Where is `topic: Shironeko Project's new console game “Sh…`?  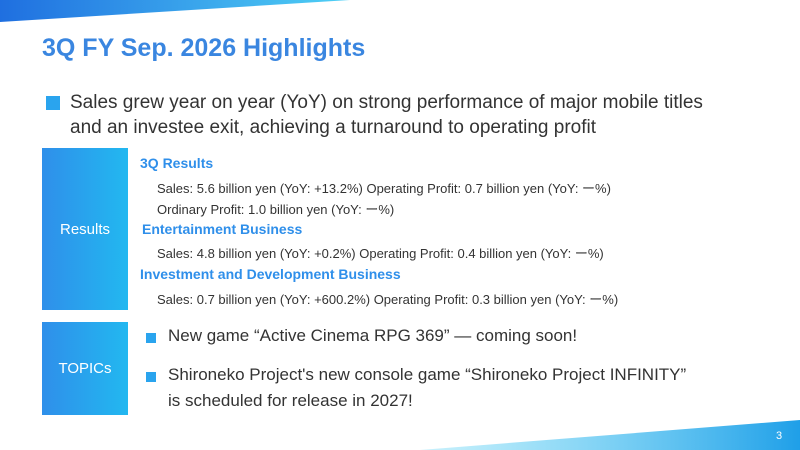
topic: Shironeko Project's new console game “Sh… is located at coordinates (427, 374).